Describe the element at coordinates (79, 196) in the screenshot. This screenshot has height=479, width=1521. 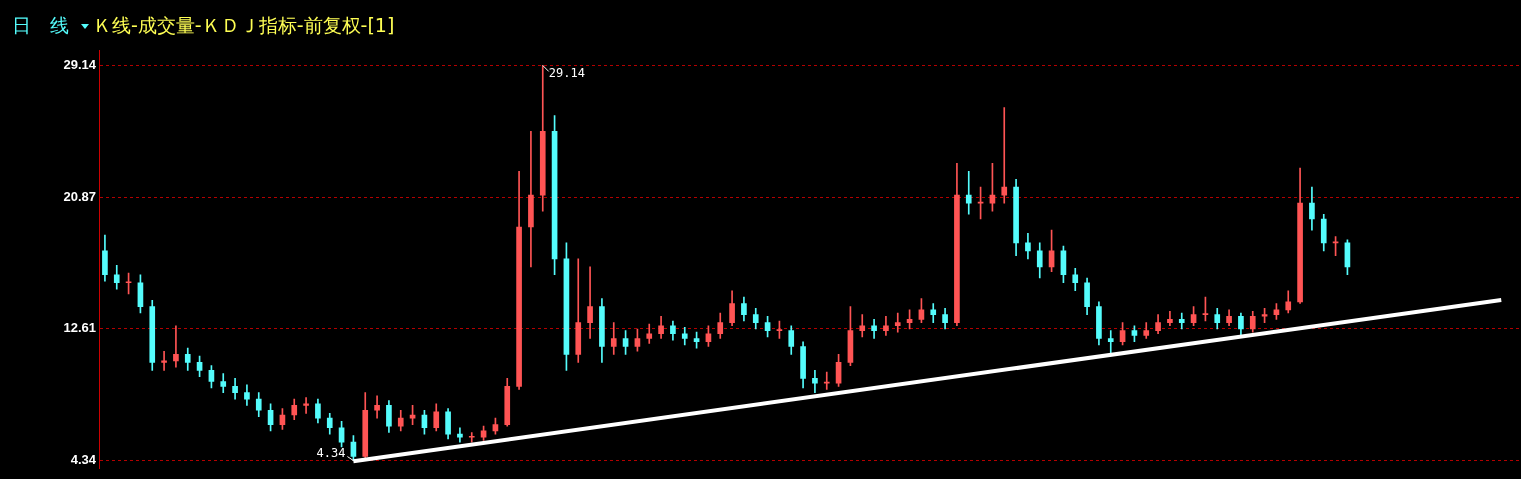
I see `y-tick-label: 20.87` at that location.